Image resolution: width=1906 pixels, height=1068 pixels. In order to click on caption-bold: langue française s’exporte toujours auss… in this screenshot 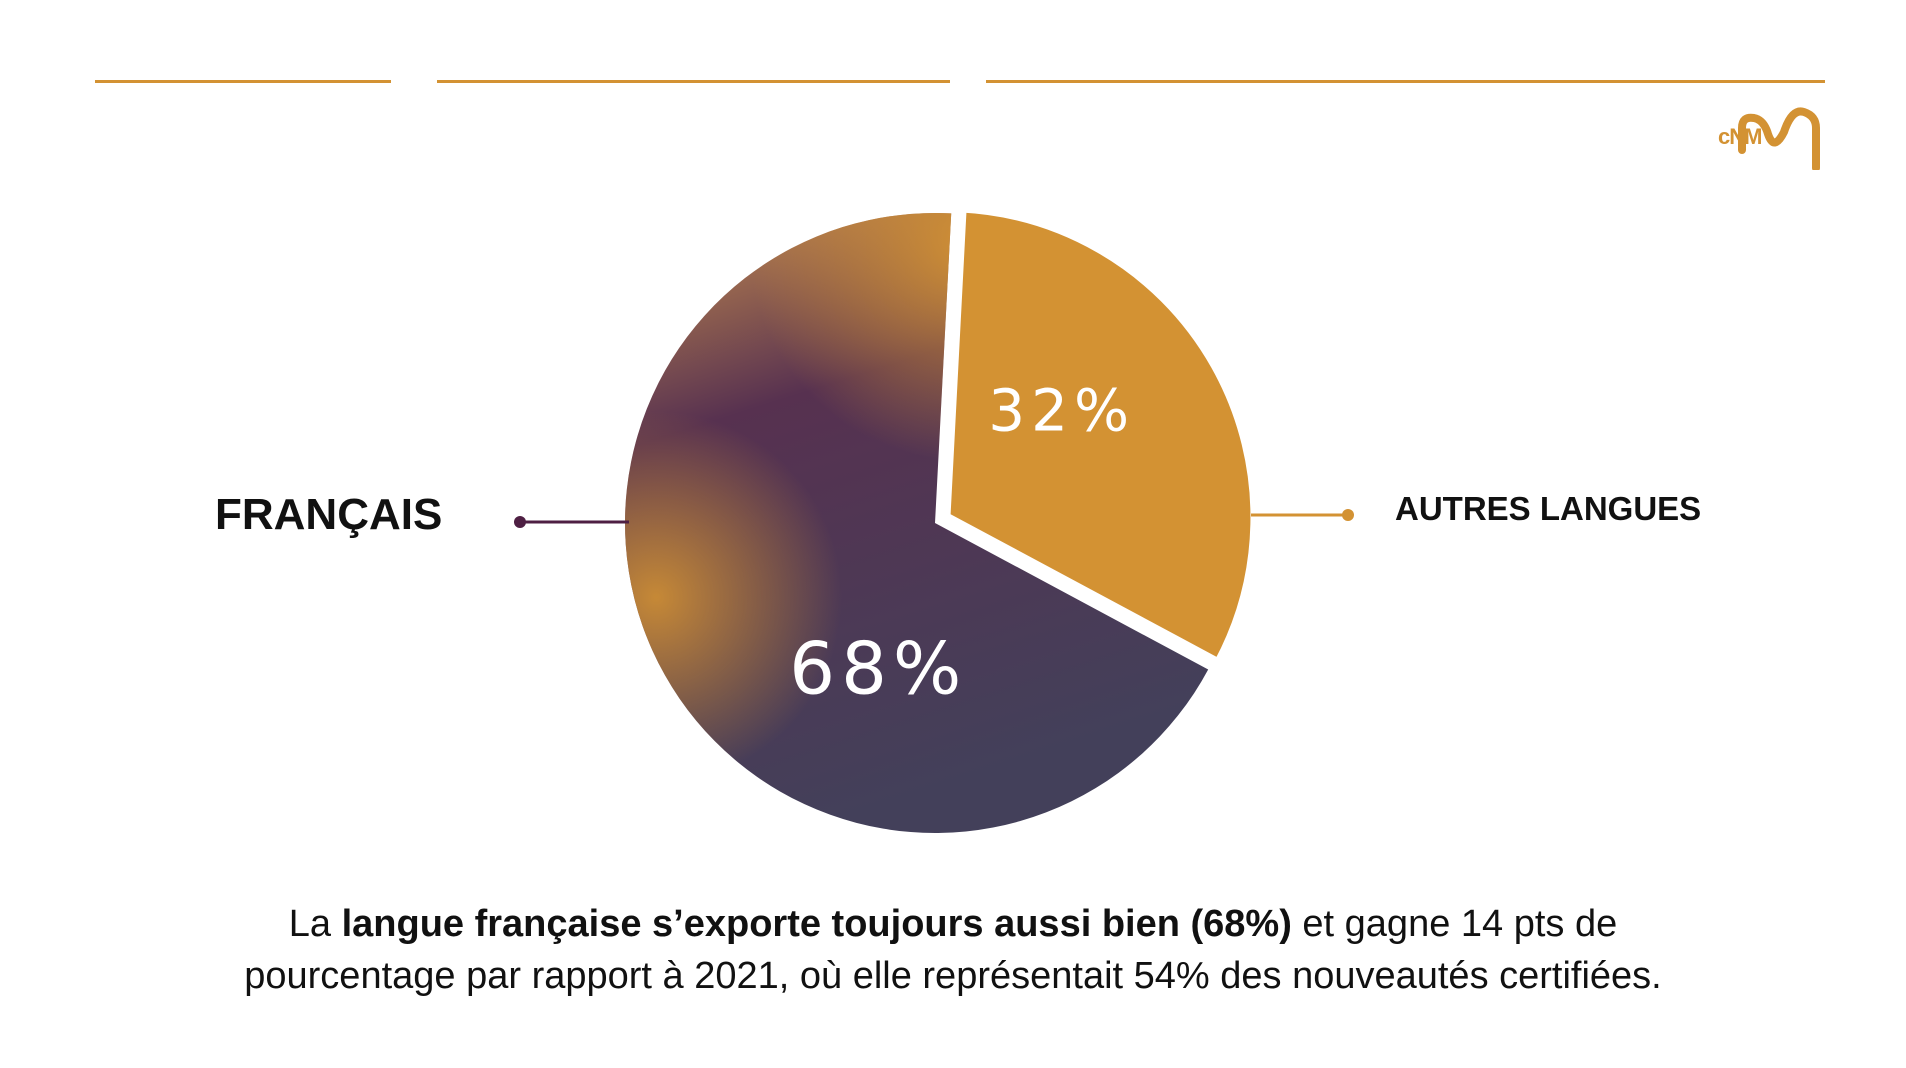, I will do `click(816, 924)`.